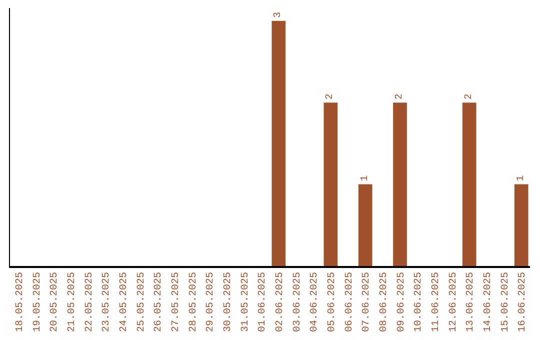  Describe the element at coordinates (228, 302) in the screenshot. I see `x-tick-label: 30.05.2025` at that location.